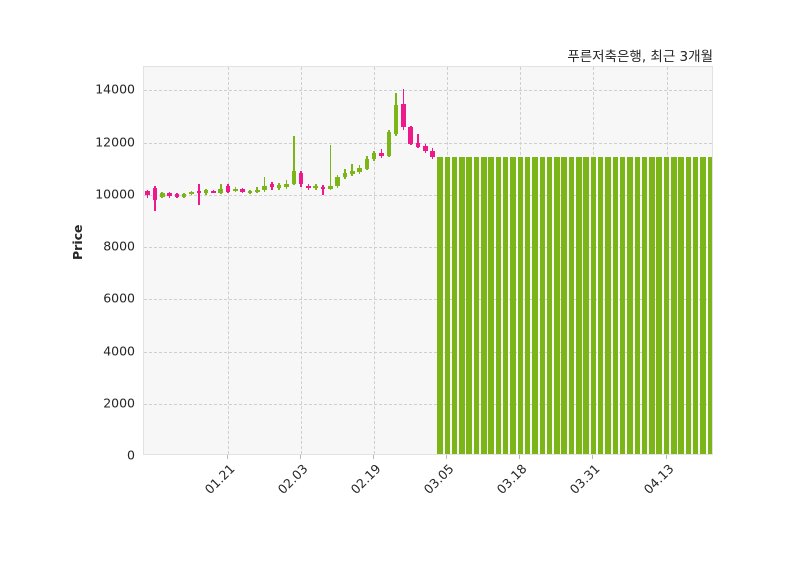 The width and height of the screenshot is (800, 575). I want to click on chart-title: 푸른저축은행, 최근 3개월, so click(640, 57).